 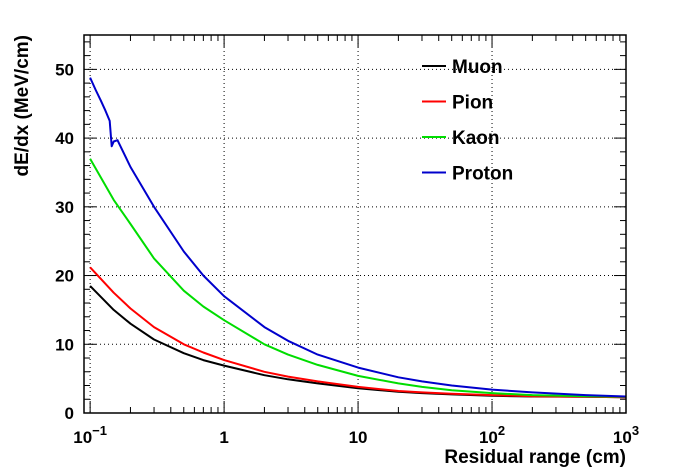 What do you see at coordinates (22, 105) in the screenshot?
I see `y-axis-title: dE/dx (MeV/cm)` at bounding box center [22, 105].